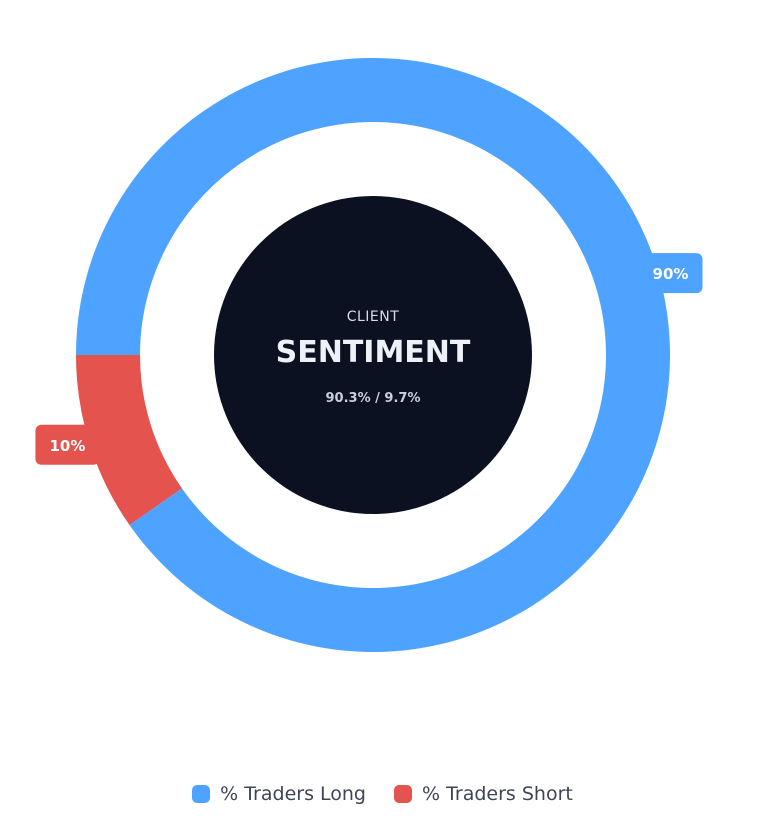  I want to click on legend-label-short: % Traders Short, so click(497, 794).